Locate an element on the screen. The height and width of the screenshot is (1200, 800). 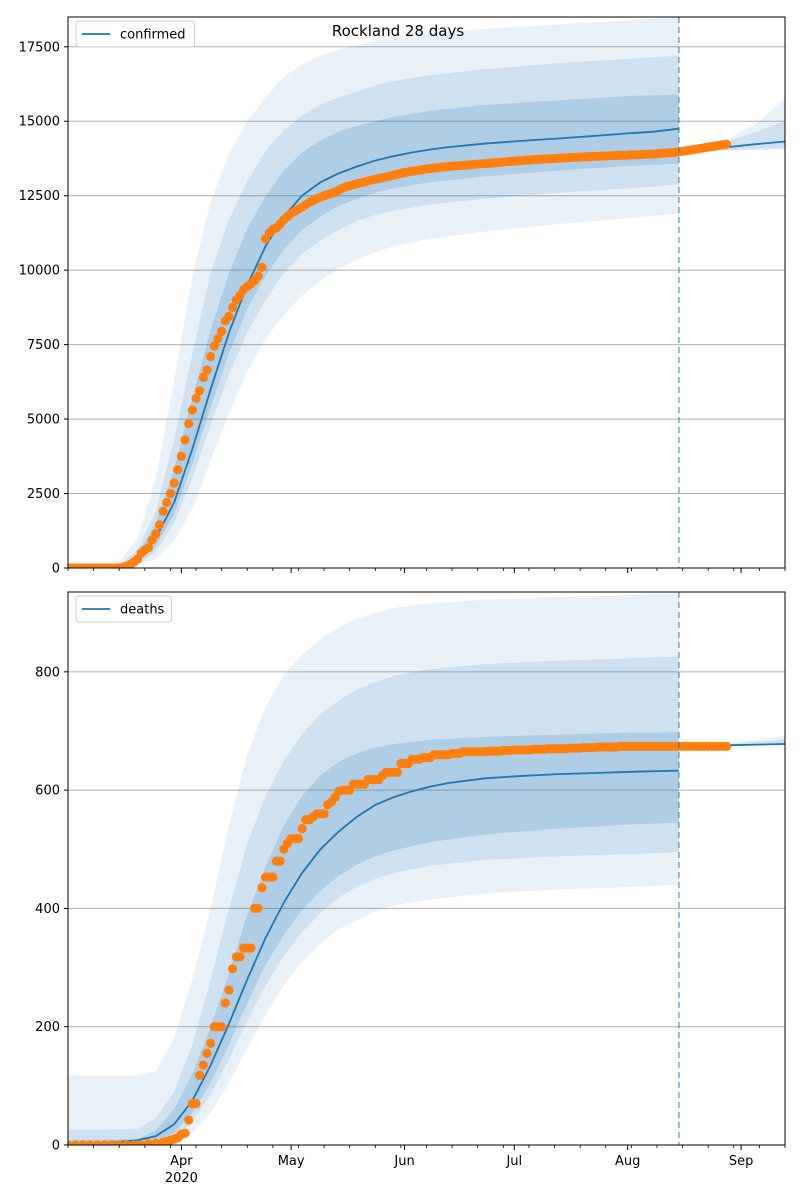
y-tick-label: 800 is located at coordinates (47, 672).